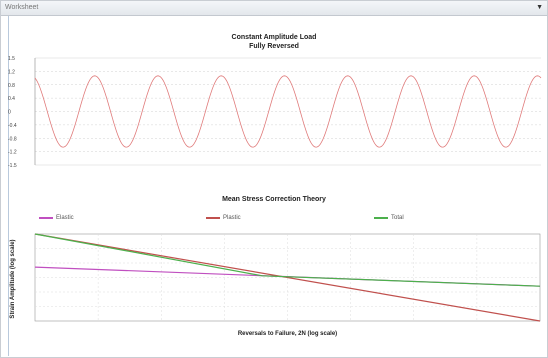  I want to click on chart1-ytick-label: 1.2, so click(11, 72).